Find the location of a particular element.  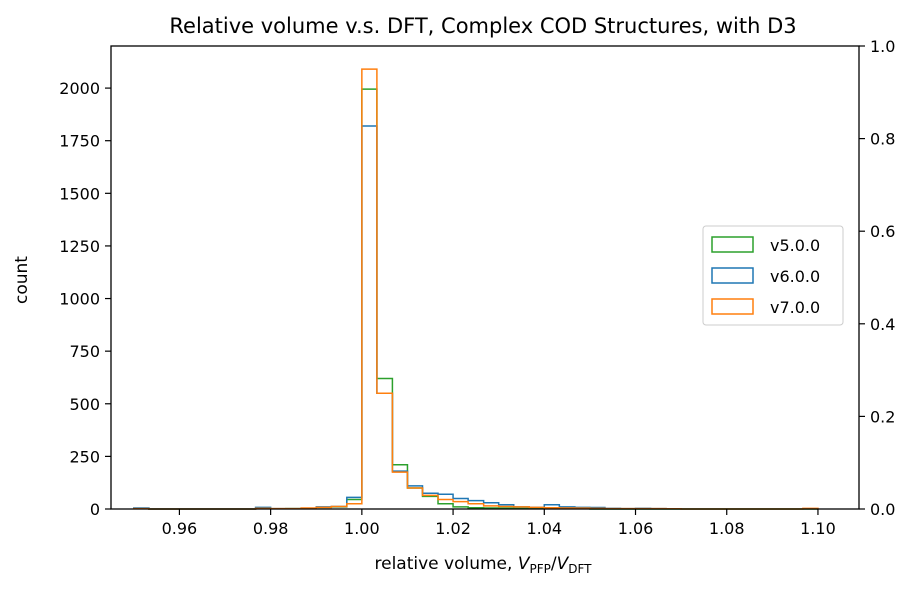

x-axis: 0.96 0.98 1.00 1.02 1.04 1.06 1.08 1.10 is located at coordinates (499, 523).